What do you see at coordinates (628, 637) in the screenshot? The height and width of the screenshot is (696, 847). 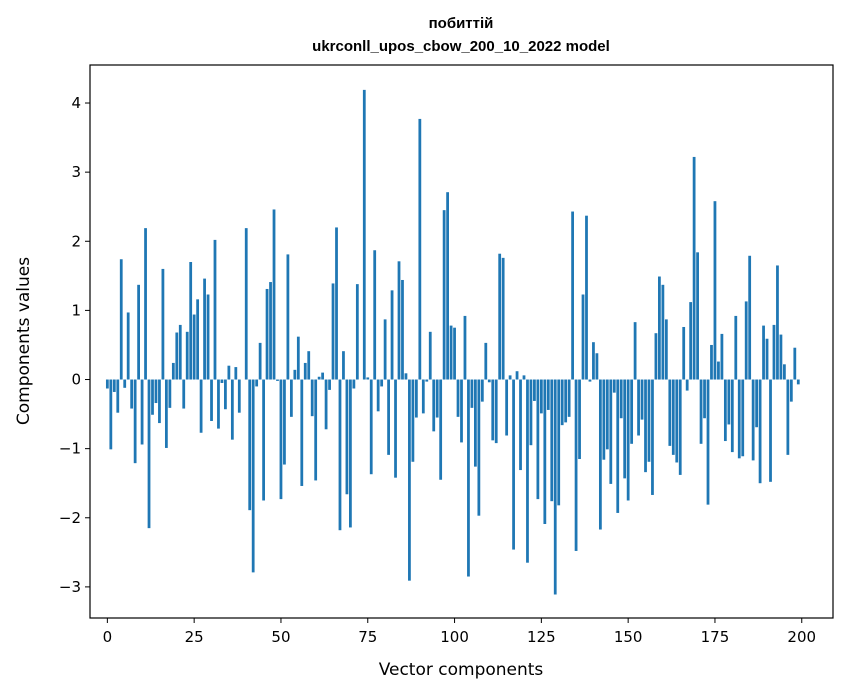 I see `x-tick-label: 150` at bounding box center [628, 637].